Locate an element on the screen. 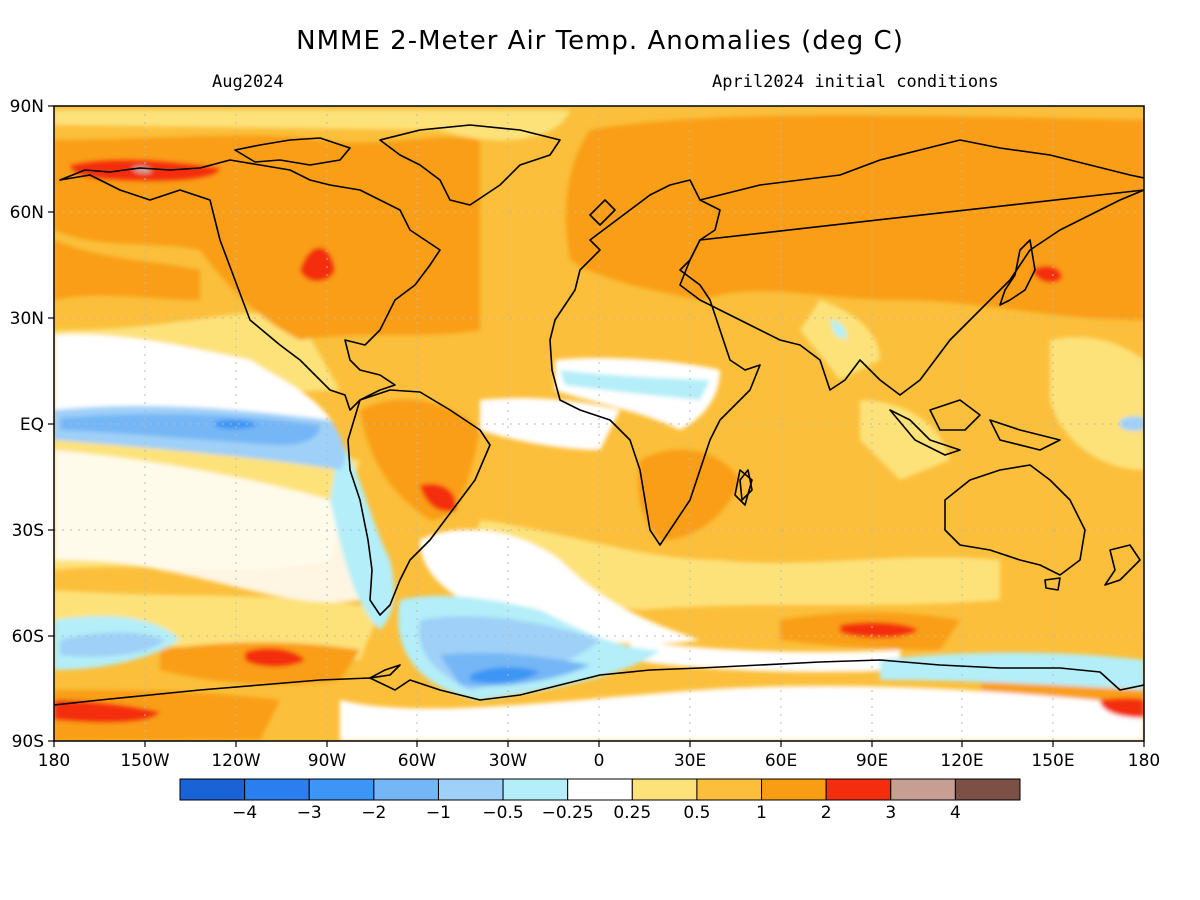  lon-label: 90W is located at coordinates (327, 761).